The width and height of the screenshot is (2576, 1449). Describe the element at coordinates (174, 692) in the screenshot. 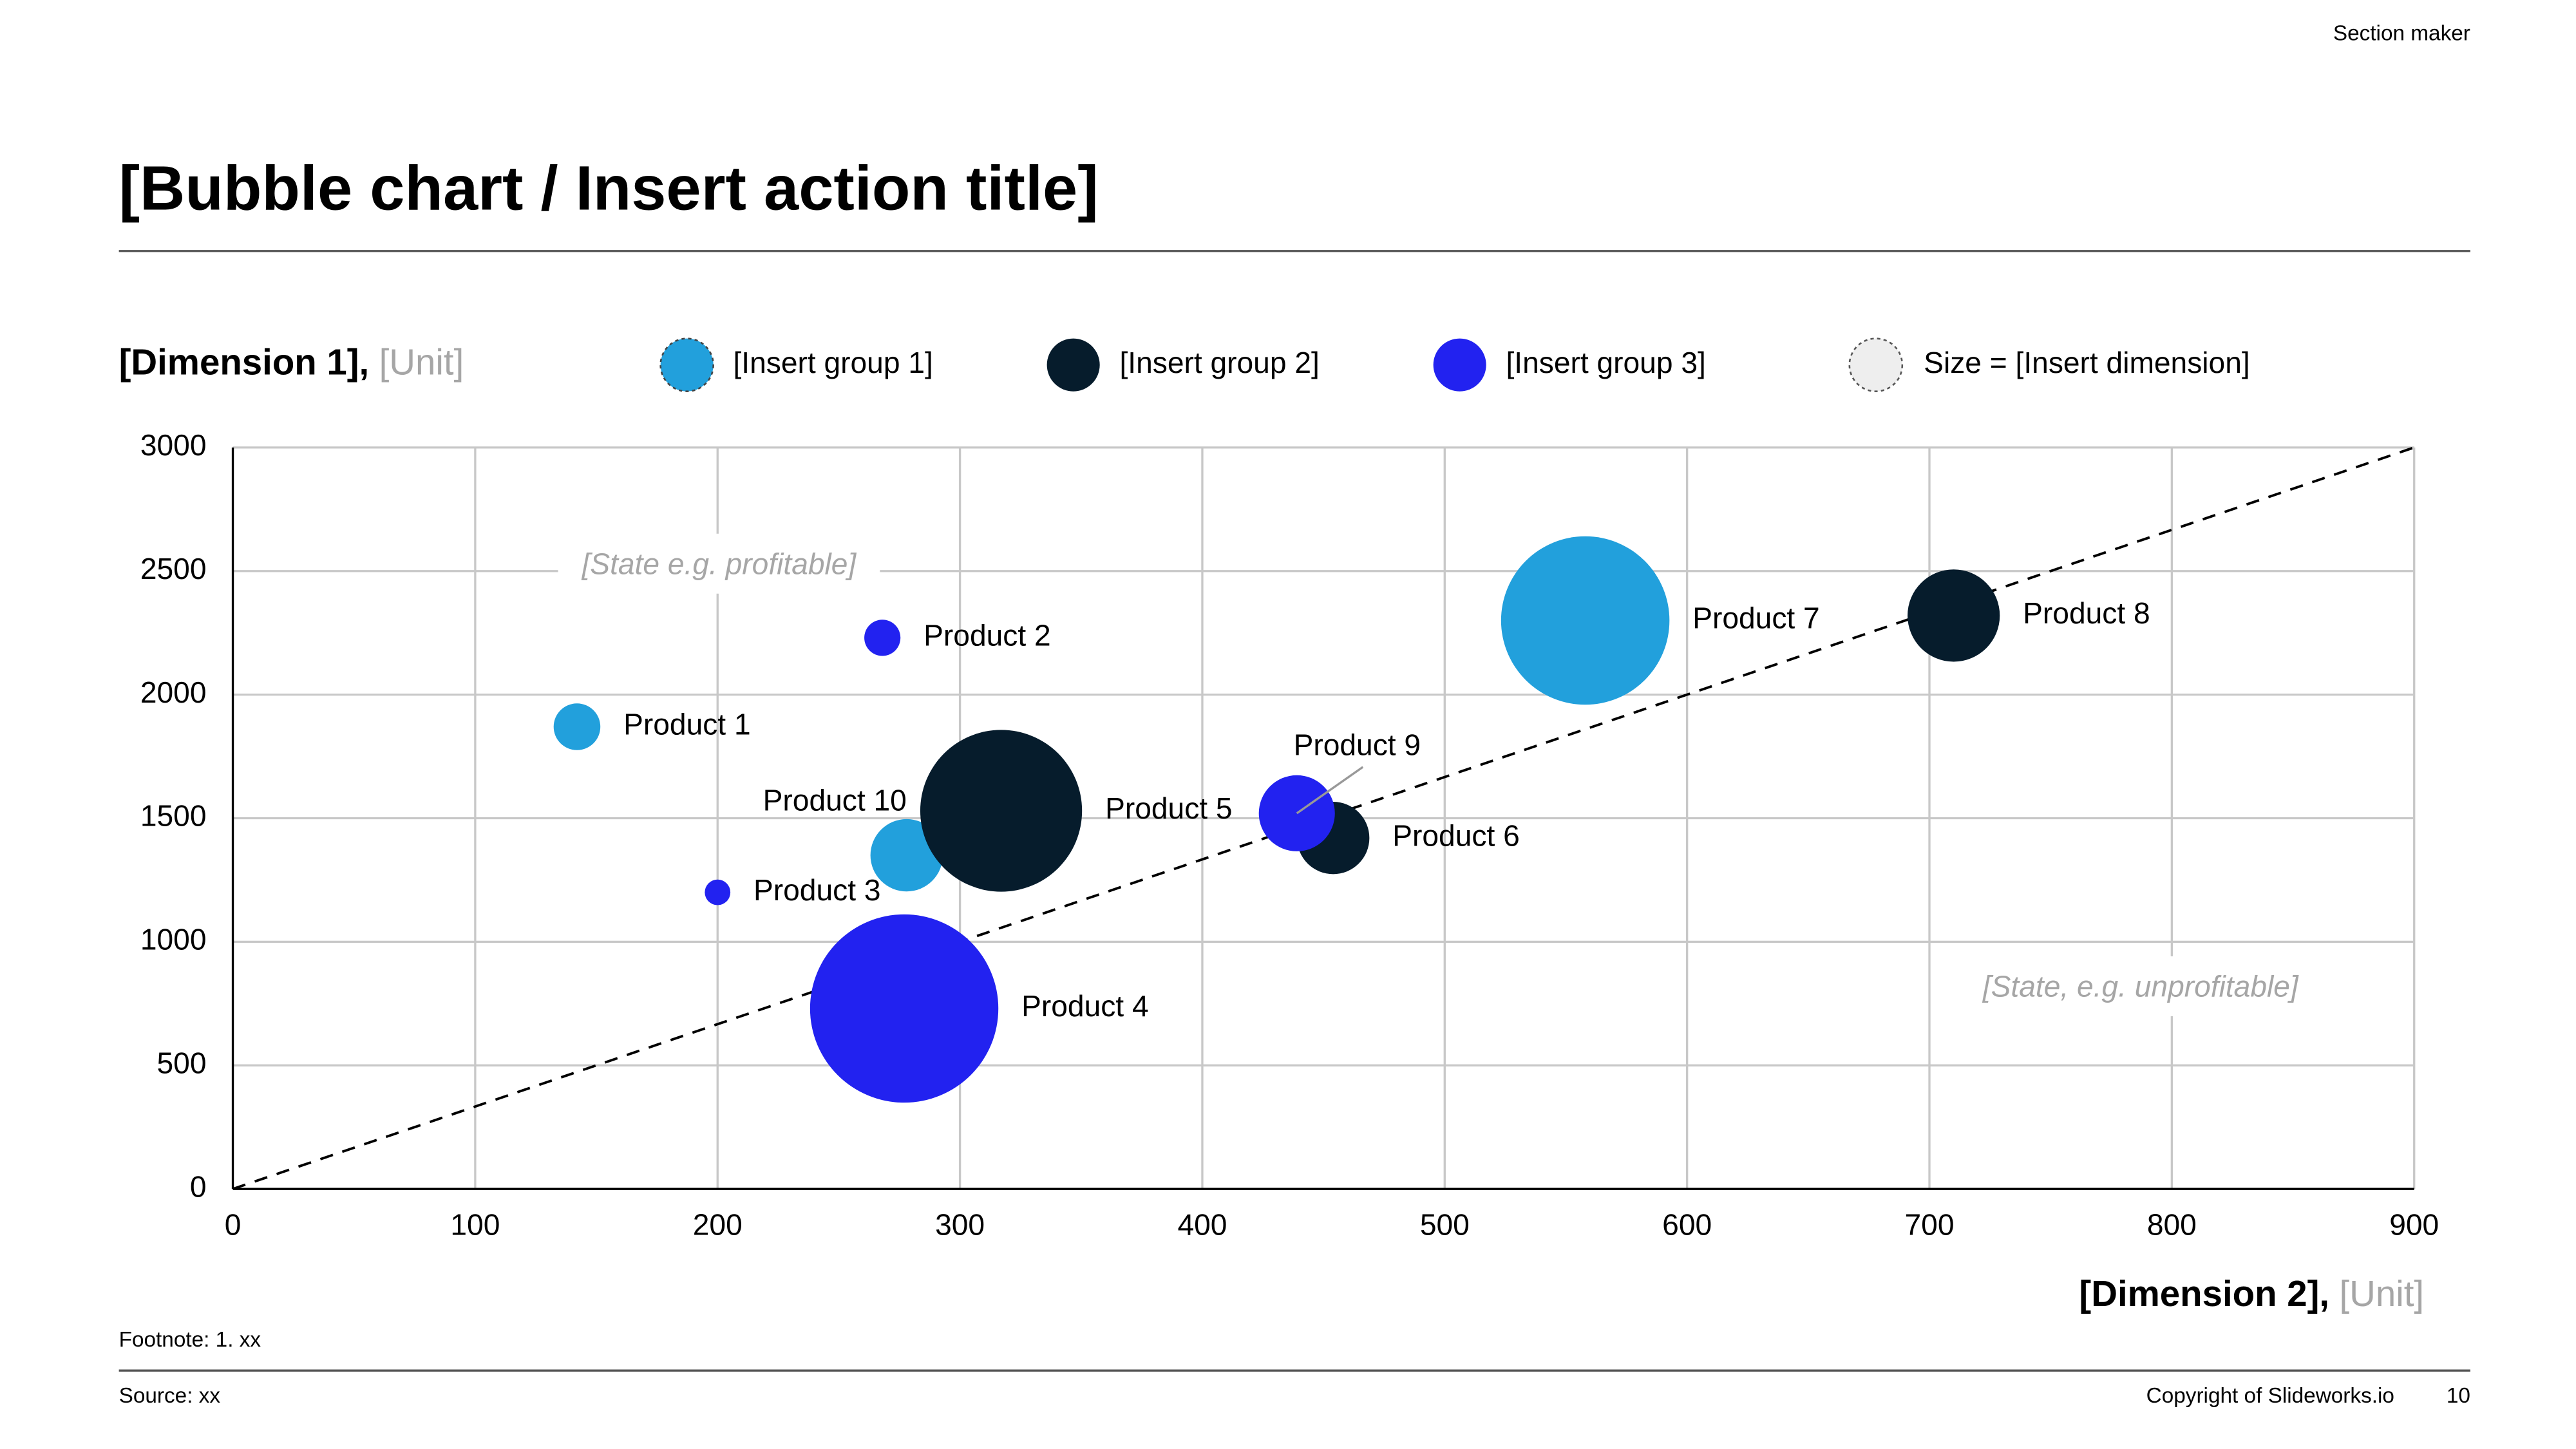

I see `y-tick-label: 2000` at that location.